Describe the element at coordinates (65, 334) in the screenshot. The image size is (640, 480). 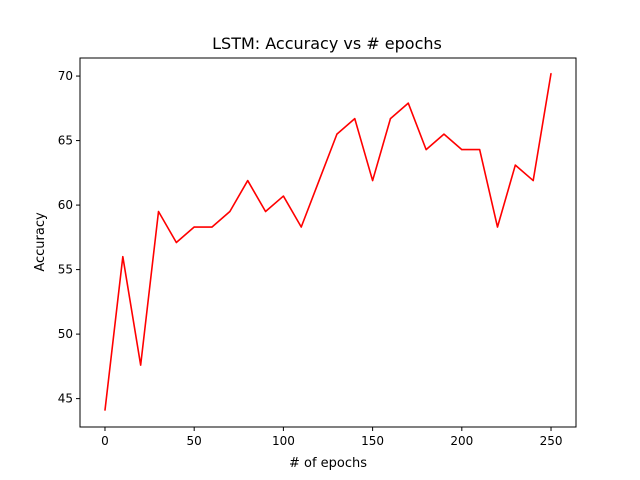
I see `y-tick-label: 50` at that location.